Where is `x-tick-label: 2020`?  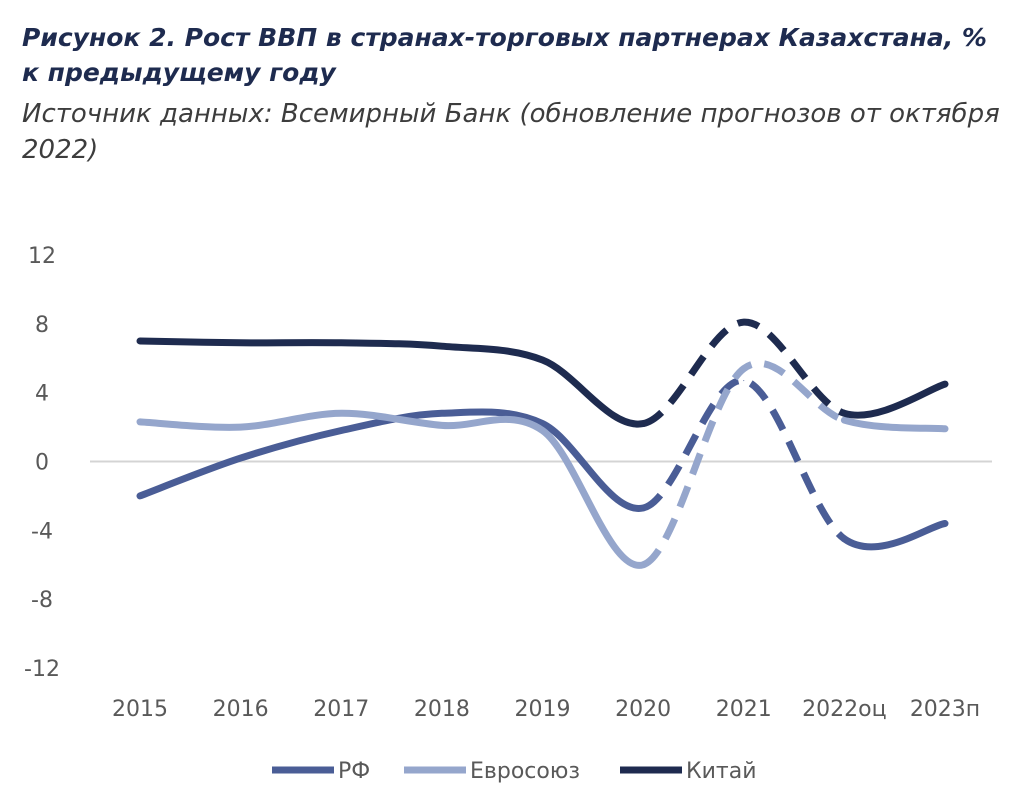 x-tick-label: 2020 is located at coordinates (643, 709).